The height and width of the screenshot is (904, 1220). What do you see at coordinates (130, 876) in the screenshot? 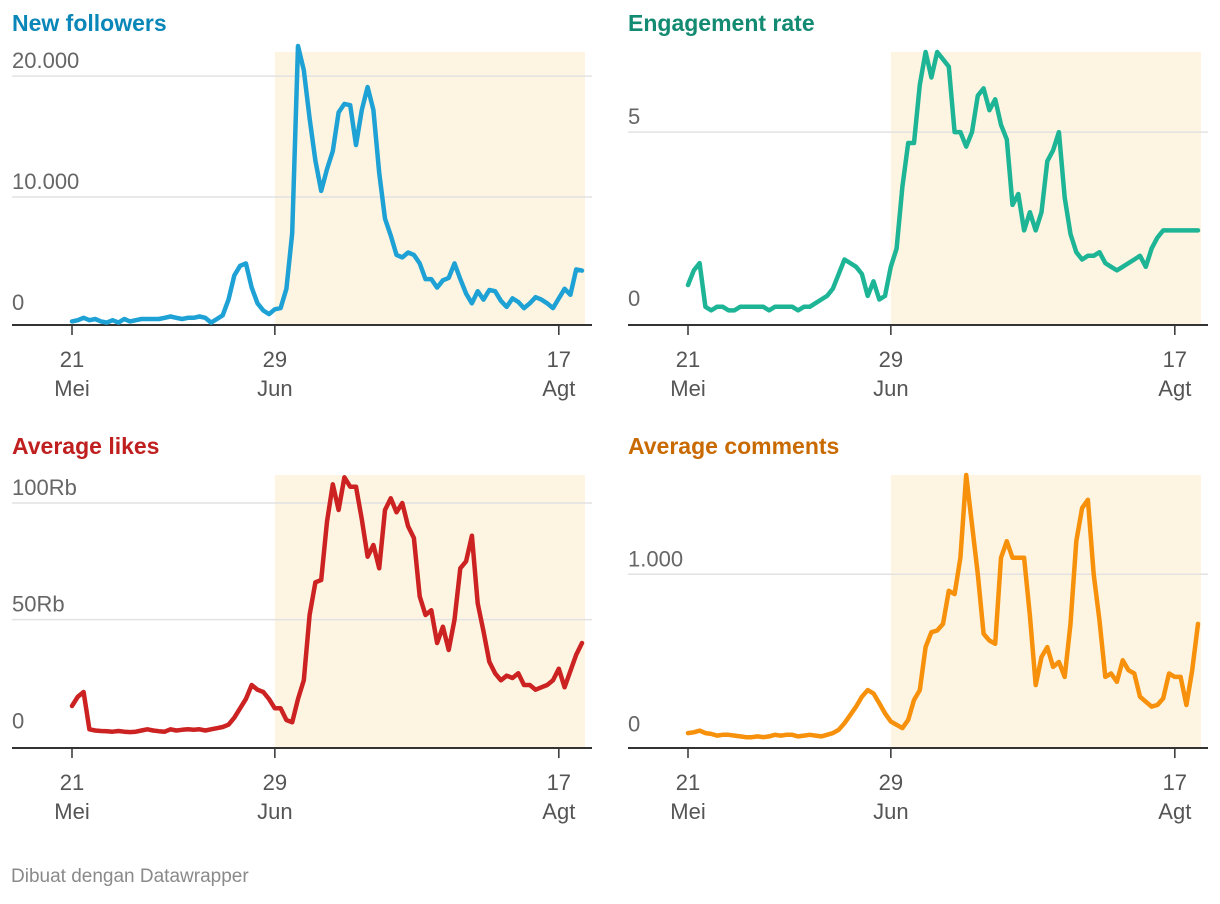
I see `footer-credit: Dibuat dengan Datawrapper` at bounding box center [130, 876].